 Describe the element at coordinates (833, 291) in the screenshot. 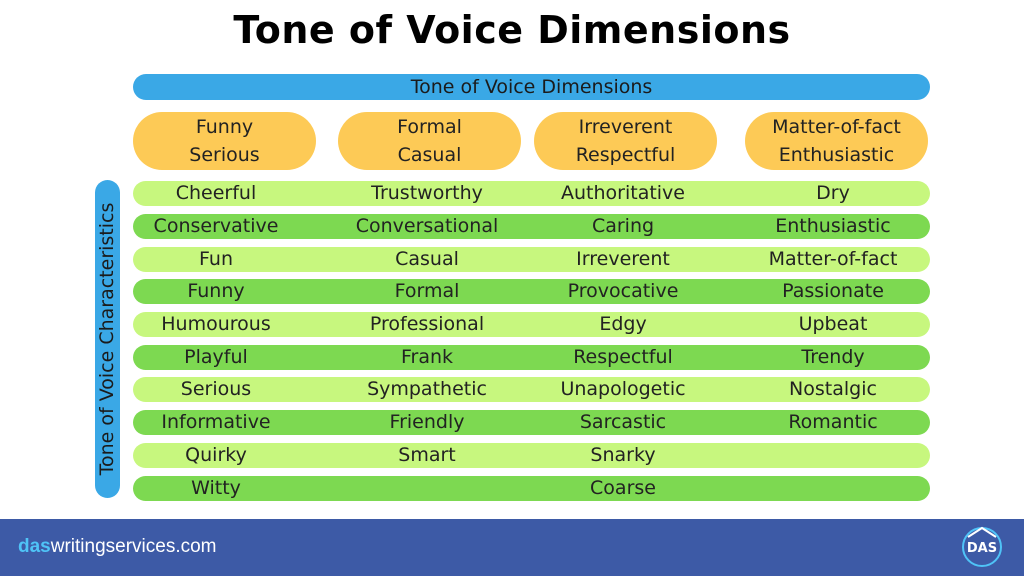

I see `characteristic-matteroffact-enthusiastic: Passionate` at that location.